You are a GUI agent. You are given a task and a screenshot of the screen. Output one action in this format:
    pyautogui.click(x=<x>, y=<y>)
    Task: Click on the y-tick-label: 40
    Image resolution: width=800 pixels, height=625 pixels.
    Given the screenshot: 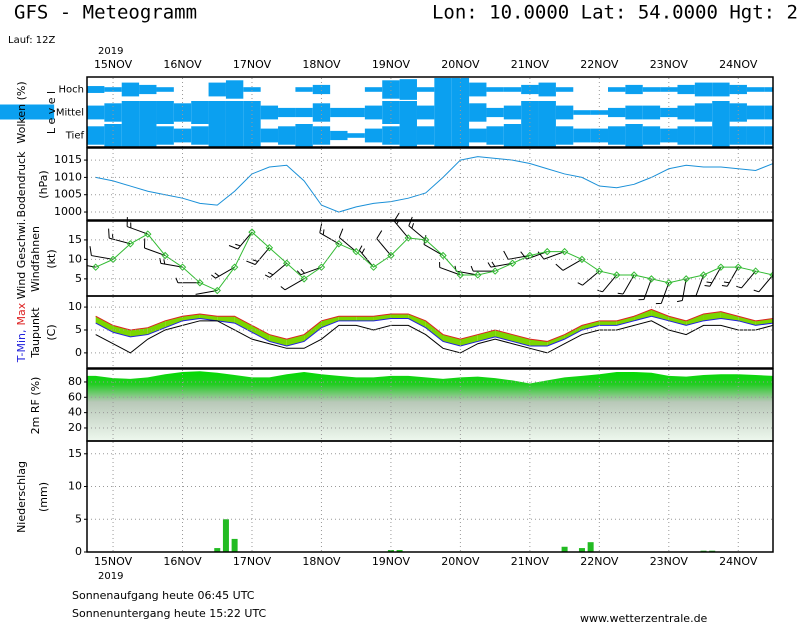 What is the action you would take?
    pyautogui.click(x=75, y=412)
    